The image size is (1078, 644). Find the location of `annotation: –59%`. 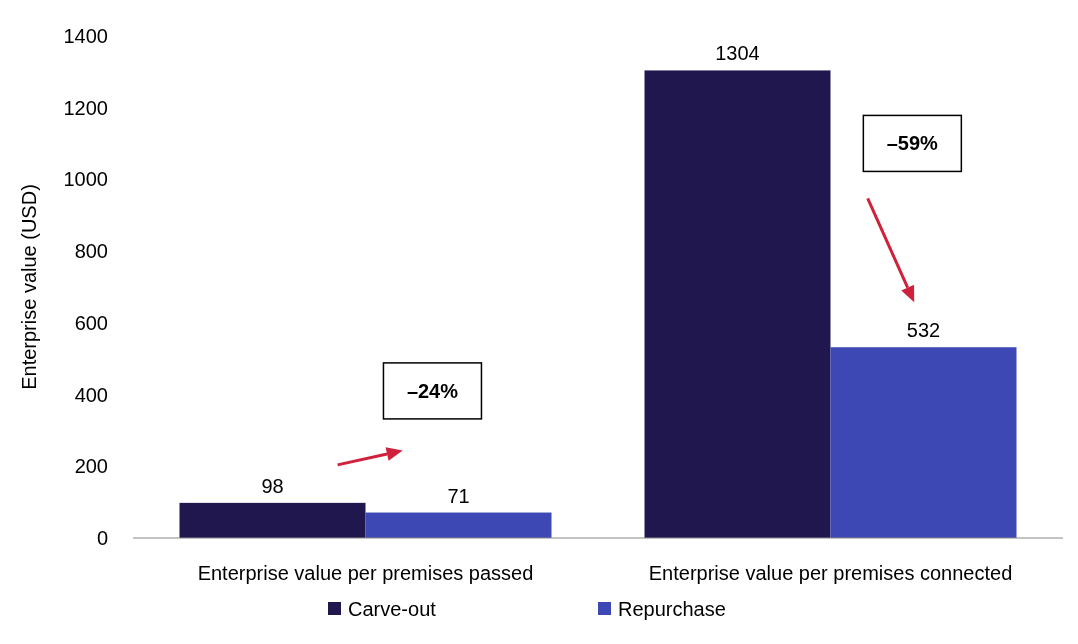

annotation: –59% is located at coordinates (912, 143).